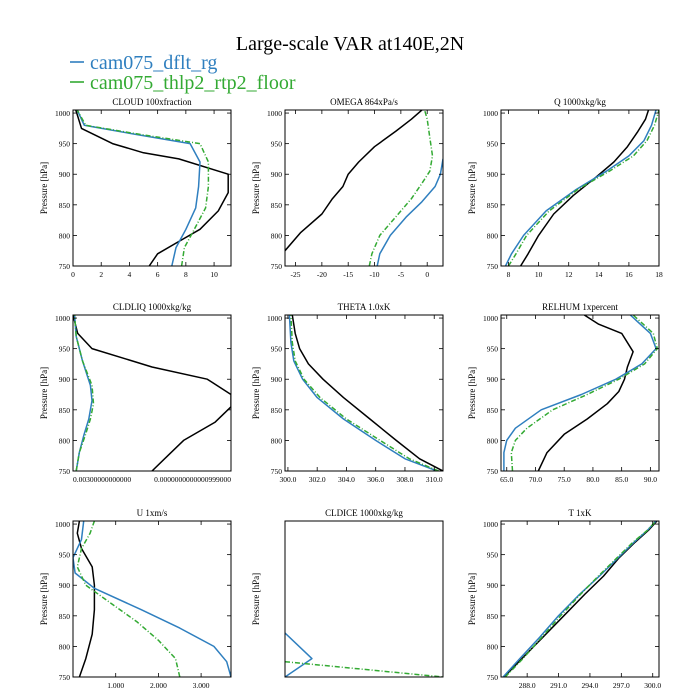 Image resolution: width=700 pixels, height=700 pixels. I want to click on panel-title: T 1xK, so click(580, 513).